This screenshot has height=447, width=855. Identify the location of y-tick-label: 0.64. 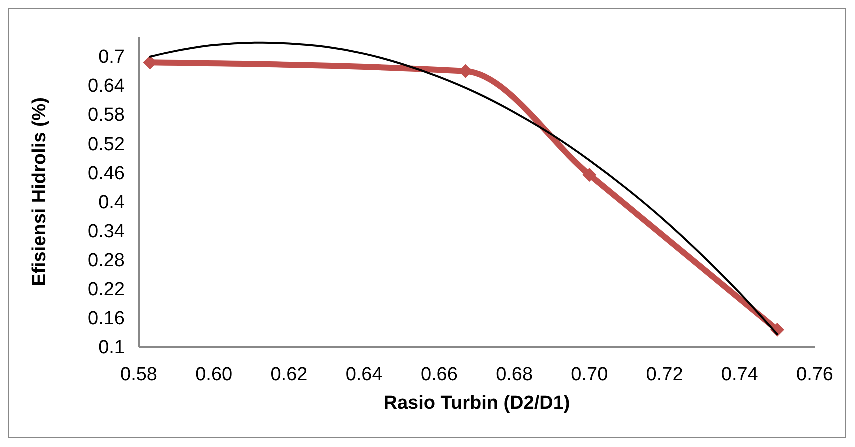
(107, 87).